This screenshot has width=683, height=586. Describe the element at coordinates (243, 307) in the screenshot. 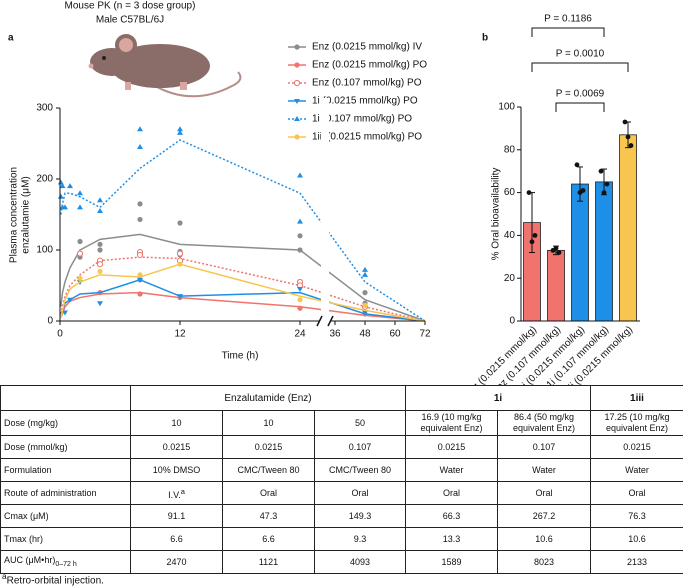

I see `series-line` at that location.